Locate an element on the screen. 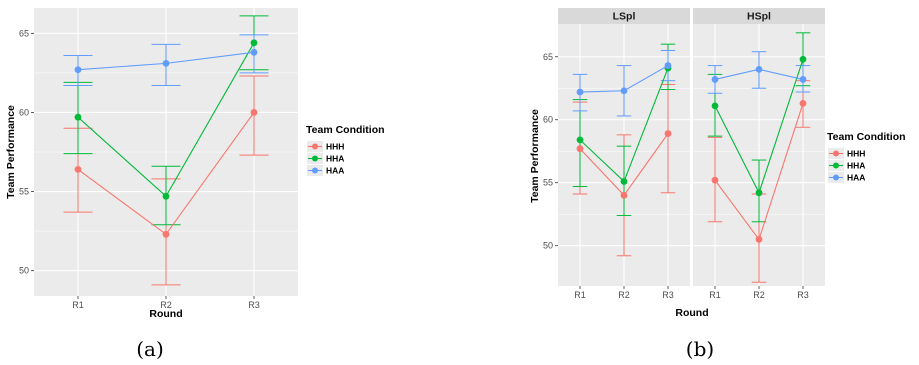 The width and height of the screenshot is (919, 365). chart-b-legend-item-HHA: HHA is located at coordinates (846, 165).